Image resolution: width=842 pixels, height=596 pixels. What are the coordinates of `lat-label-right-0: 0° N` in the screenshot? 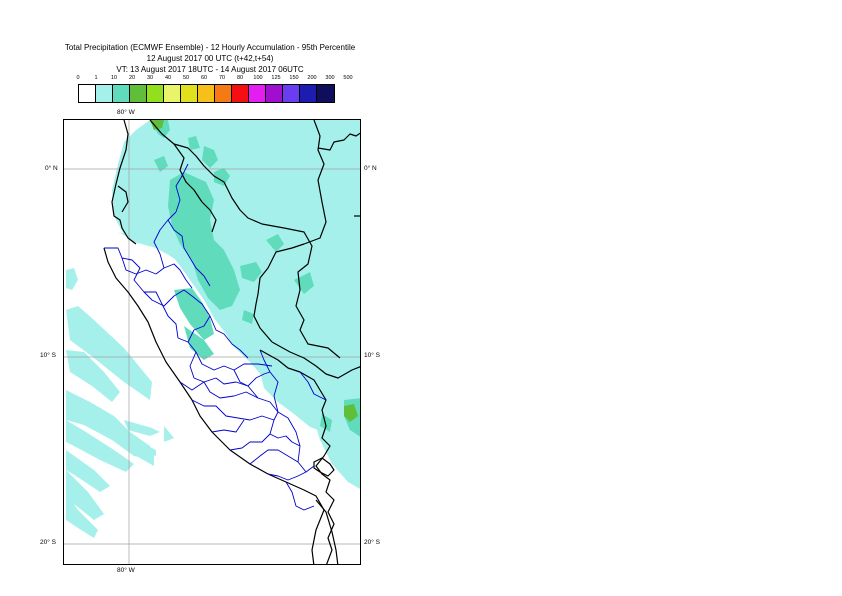 It's located at (370, 168).